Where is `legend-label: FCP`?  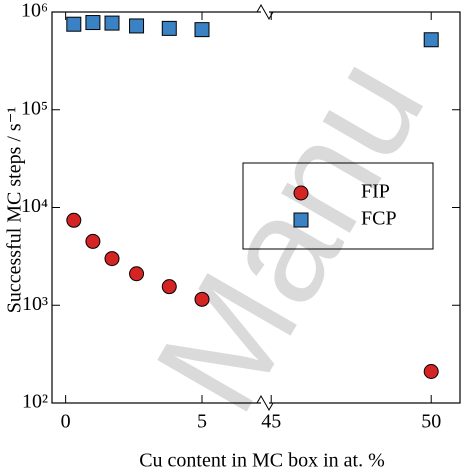 legend-label: FCP is located at coordinates (379, 219).